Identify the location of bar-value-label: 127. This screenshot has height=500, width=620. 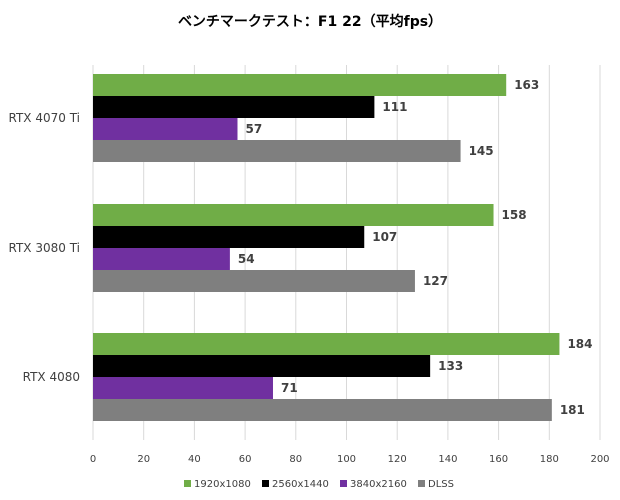
(435, 281).